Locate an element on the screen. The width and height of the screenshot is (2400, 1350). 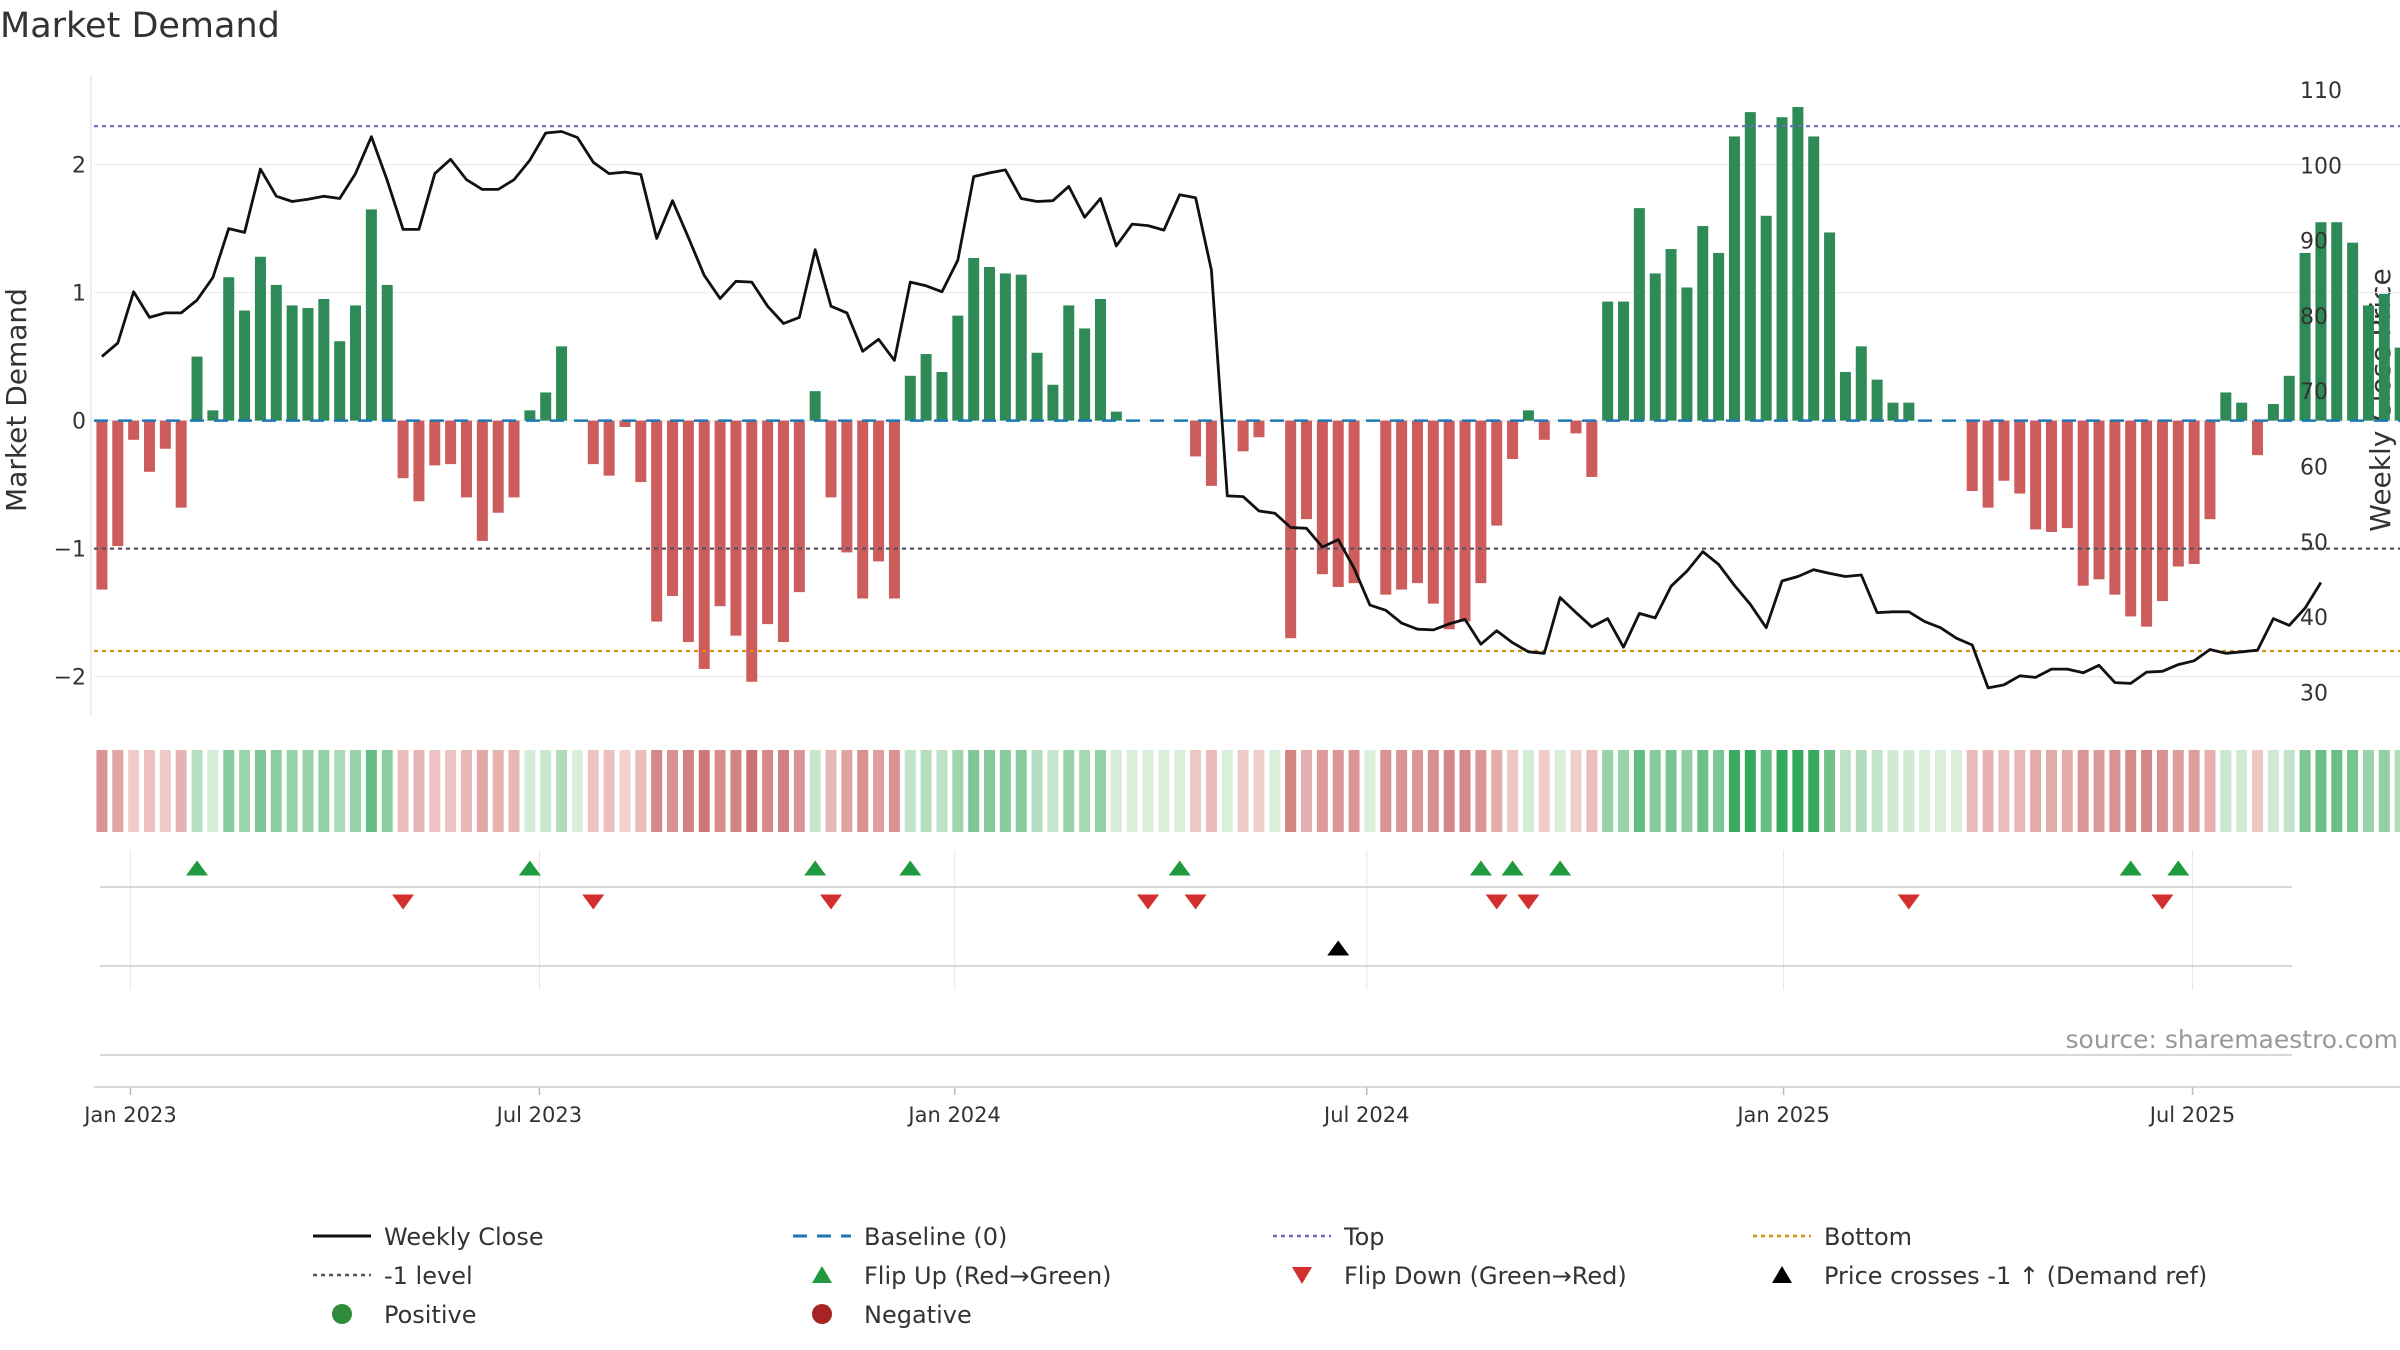
y-tick-label-left: 2 is located at coordinates (79, 166).